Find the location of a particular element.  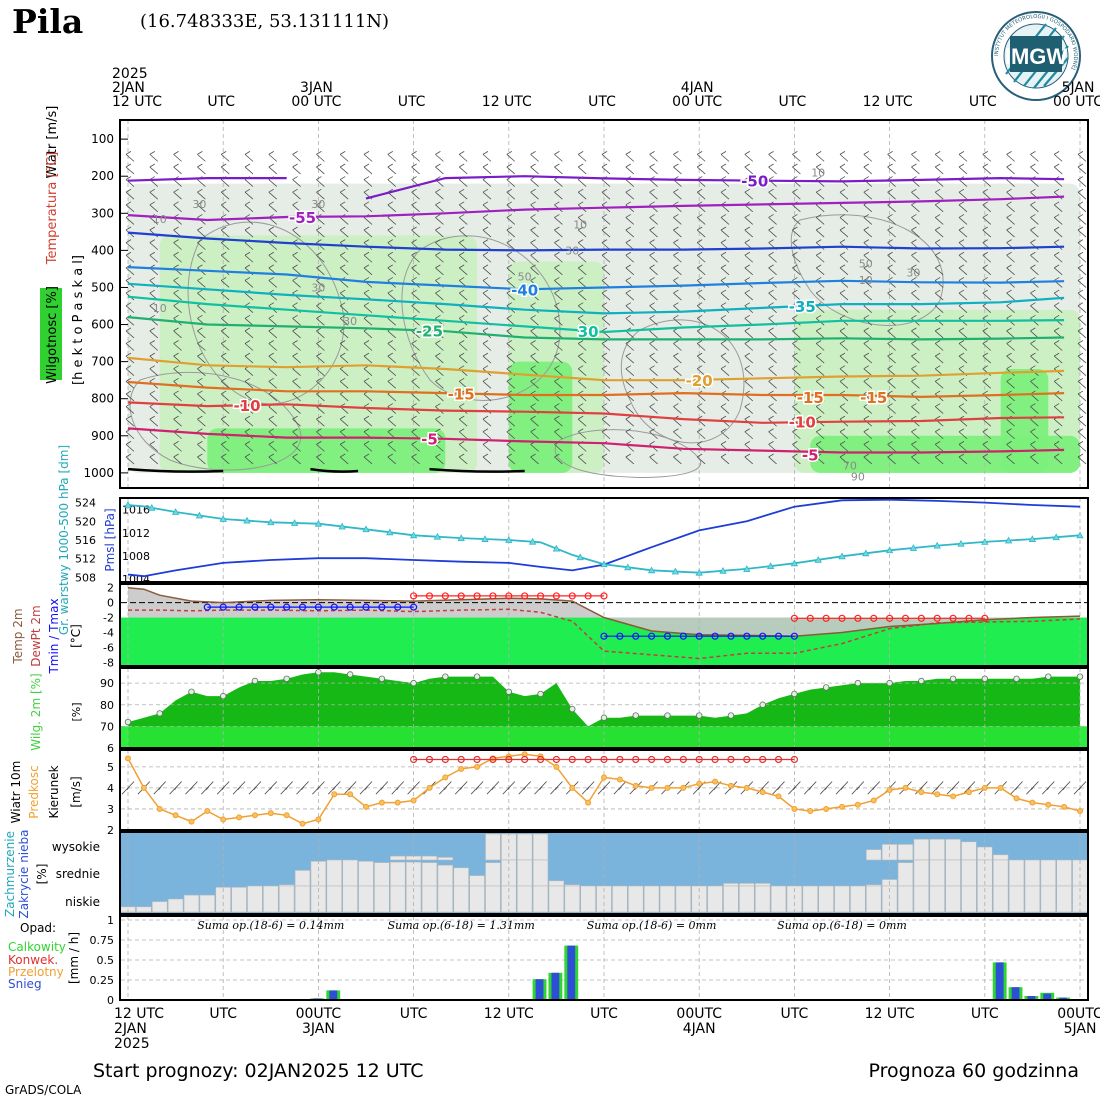

top-time-label: 12 UTC is located at coordinates (888, 102).